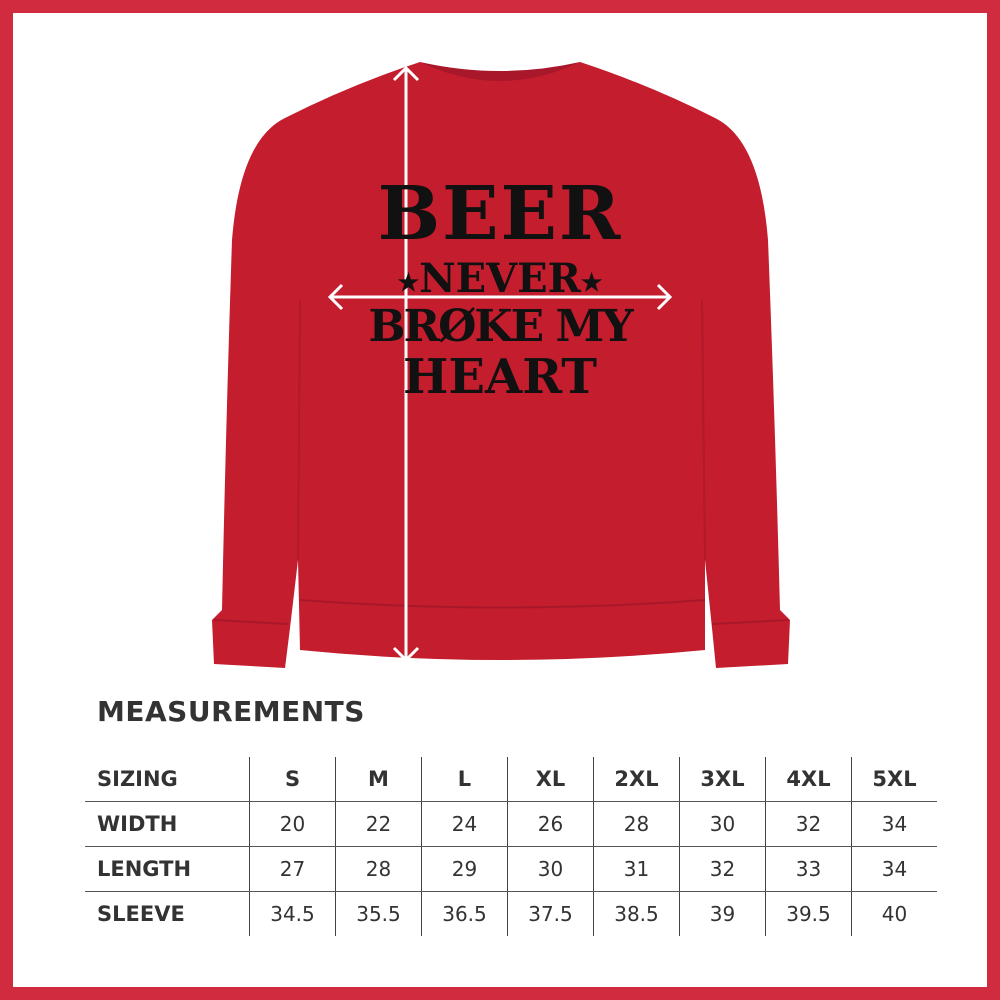 The width and height of the screenshot is (1000, 1000). What do you see at coordinates (292, 824) in the screenshot?
I see `cell: 20` at bounding box center [292, 824].